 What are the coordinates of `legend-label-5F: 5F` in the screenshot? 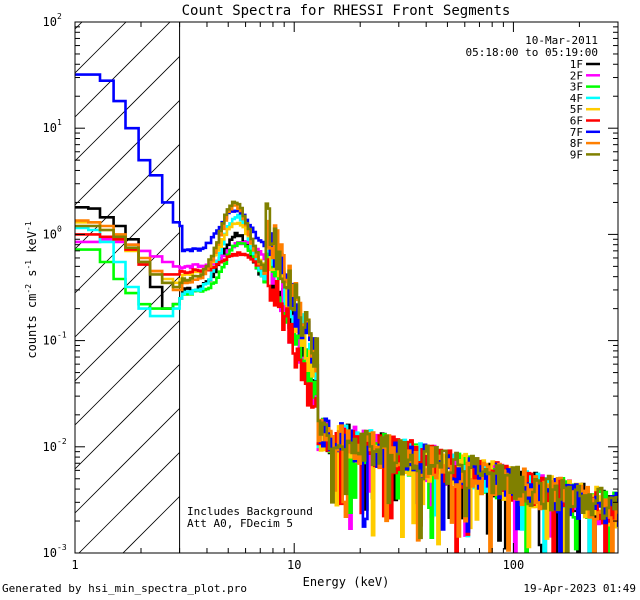 It's located at (576, 109).